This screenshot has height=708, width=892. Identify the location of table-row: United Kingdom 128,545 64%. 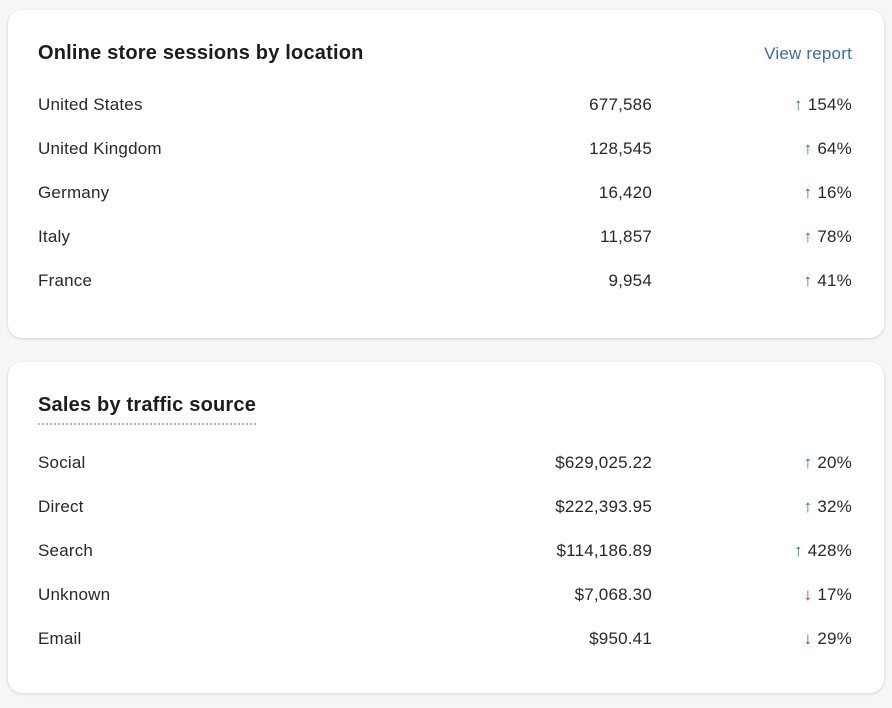
(445, 149).